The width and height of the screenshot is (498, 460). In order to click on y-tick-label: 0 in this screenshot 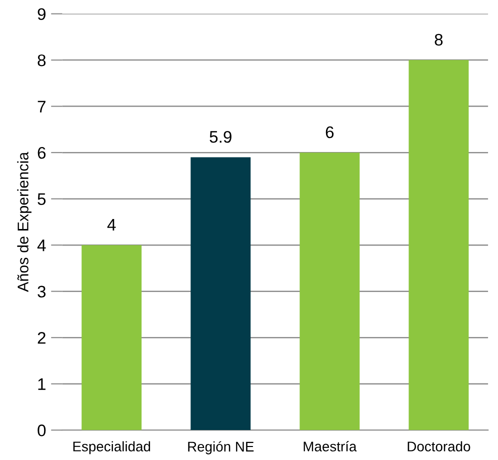, I will do `click(42, 430)`.